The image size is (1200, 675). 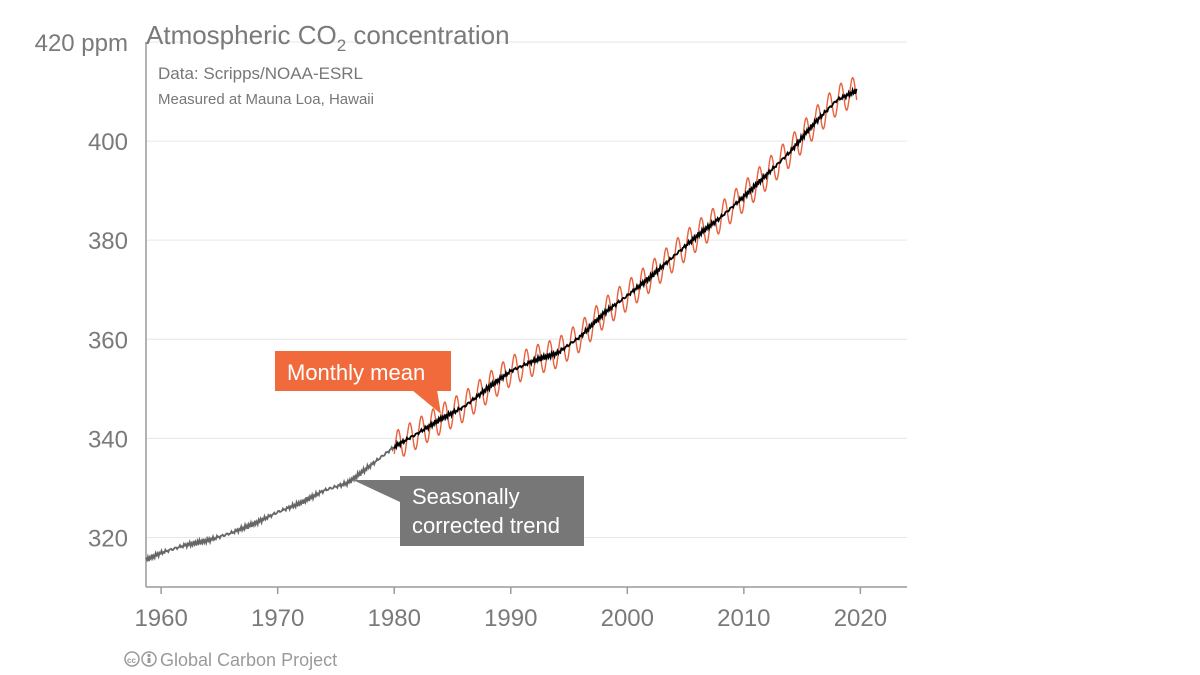 I want to click on x-tick-label: 1980, so click(x=394, y=618).